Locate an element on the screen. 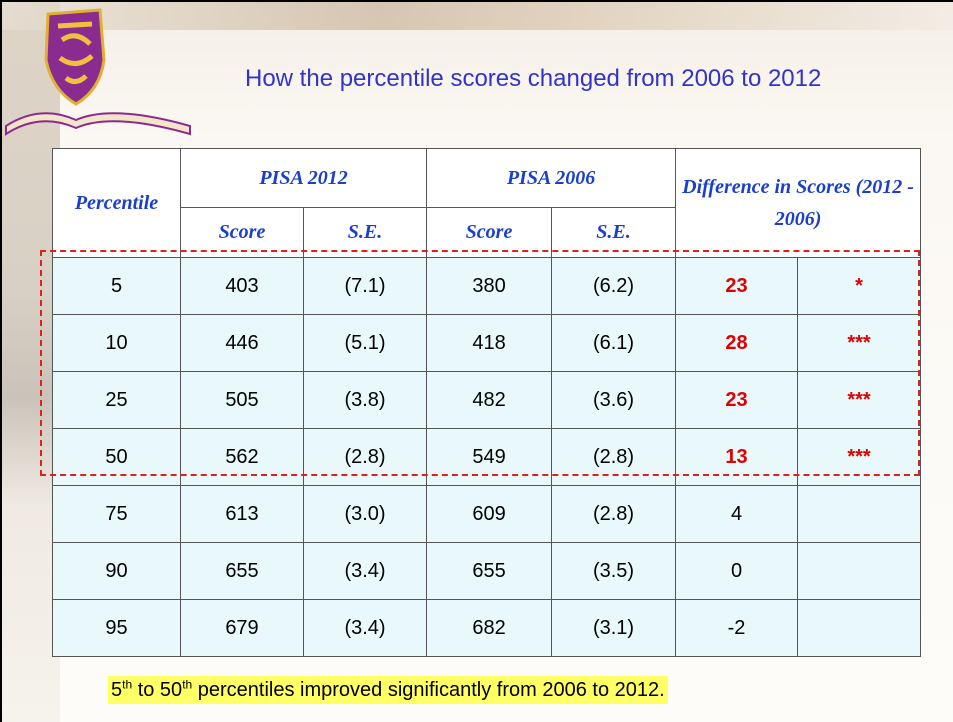  table-cell: (3.1) is located at coordinates (614, 628).